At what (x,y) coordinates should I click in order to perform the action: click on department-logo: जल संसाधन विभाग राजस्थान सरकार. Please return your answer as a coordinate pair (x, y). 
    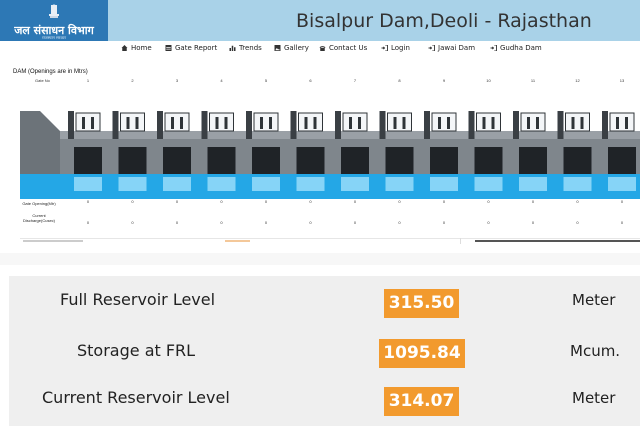
    Looking at the image, I should click on (54, 20).